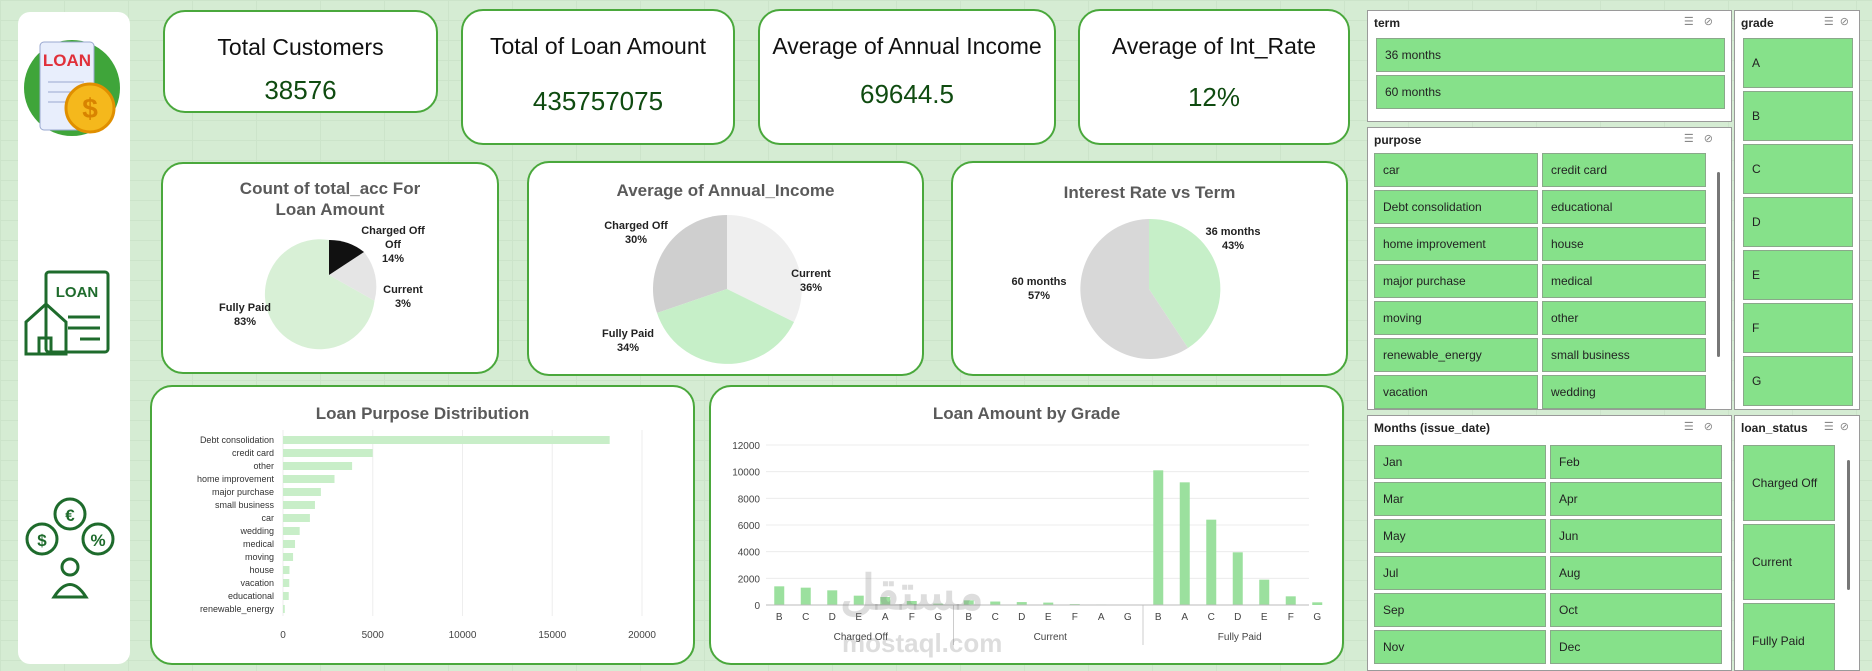 Image resolution: width=1872 pixels, height=671 pixels. What do you see at coordinates (1460, 573) in the screenshot?
I see `slicer-item-jul: Jul` at bounding box center [1460, 573].